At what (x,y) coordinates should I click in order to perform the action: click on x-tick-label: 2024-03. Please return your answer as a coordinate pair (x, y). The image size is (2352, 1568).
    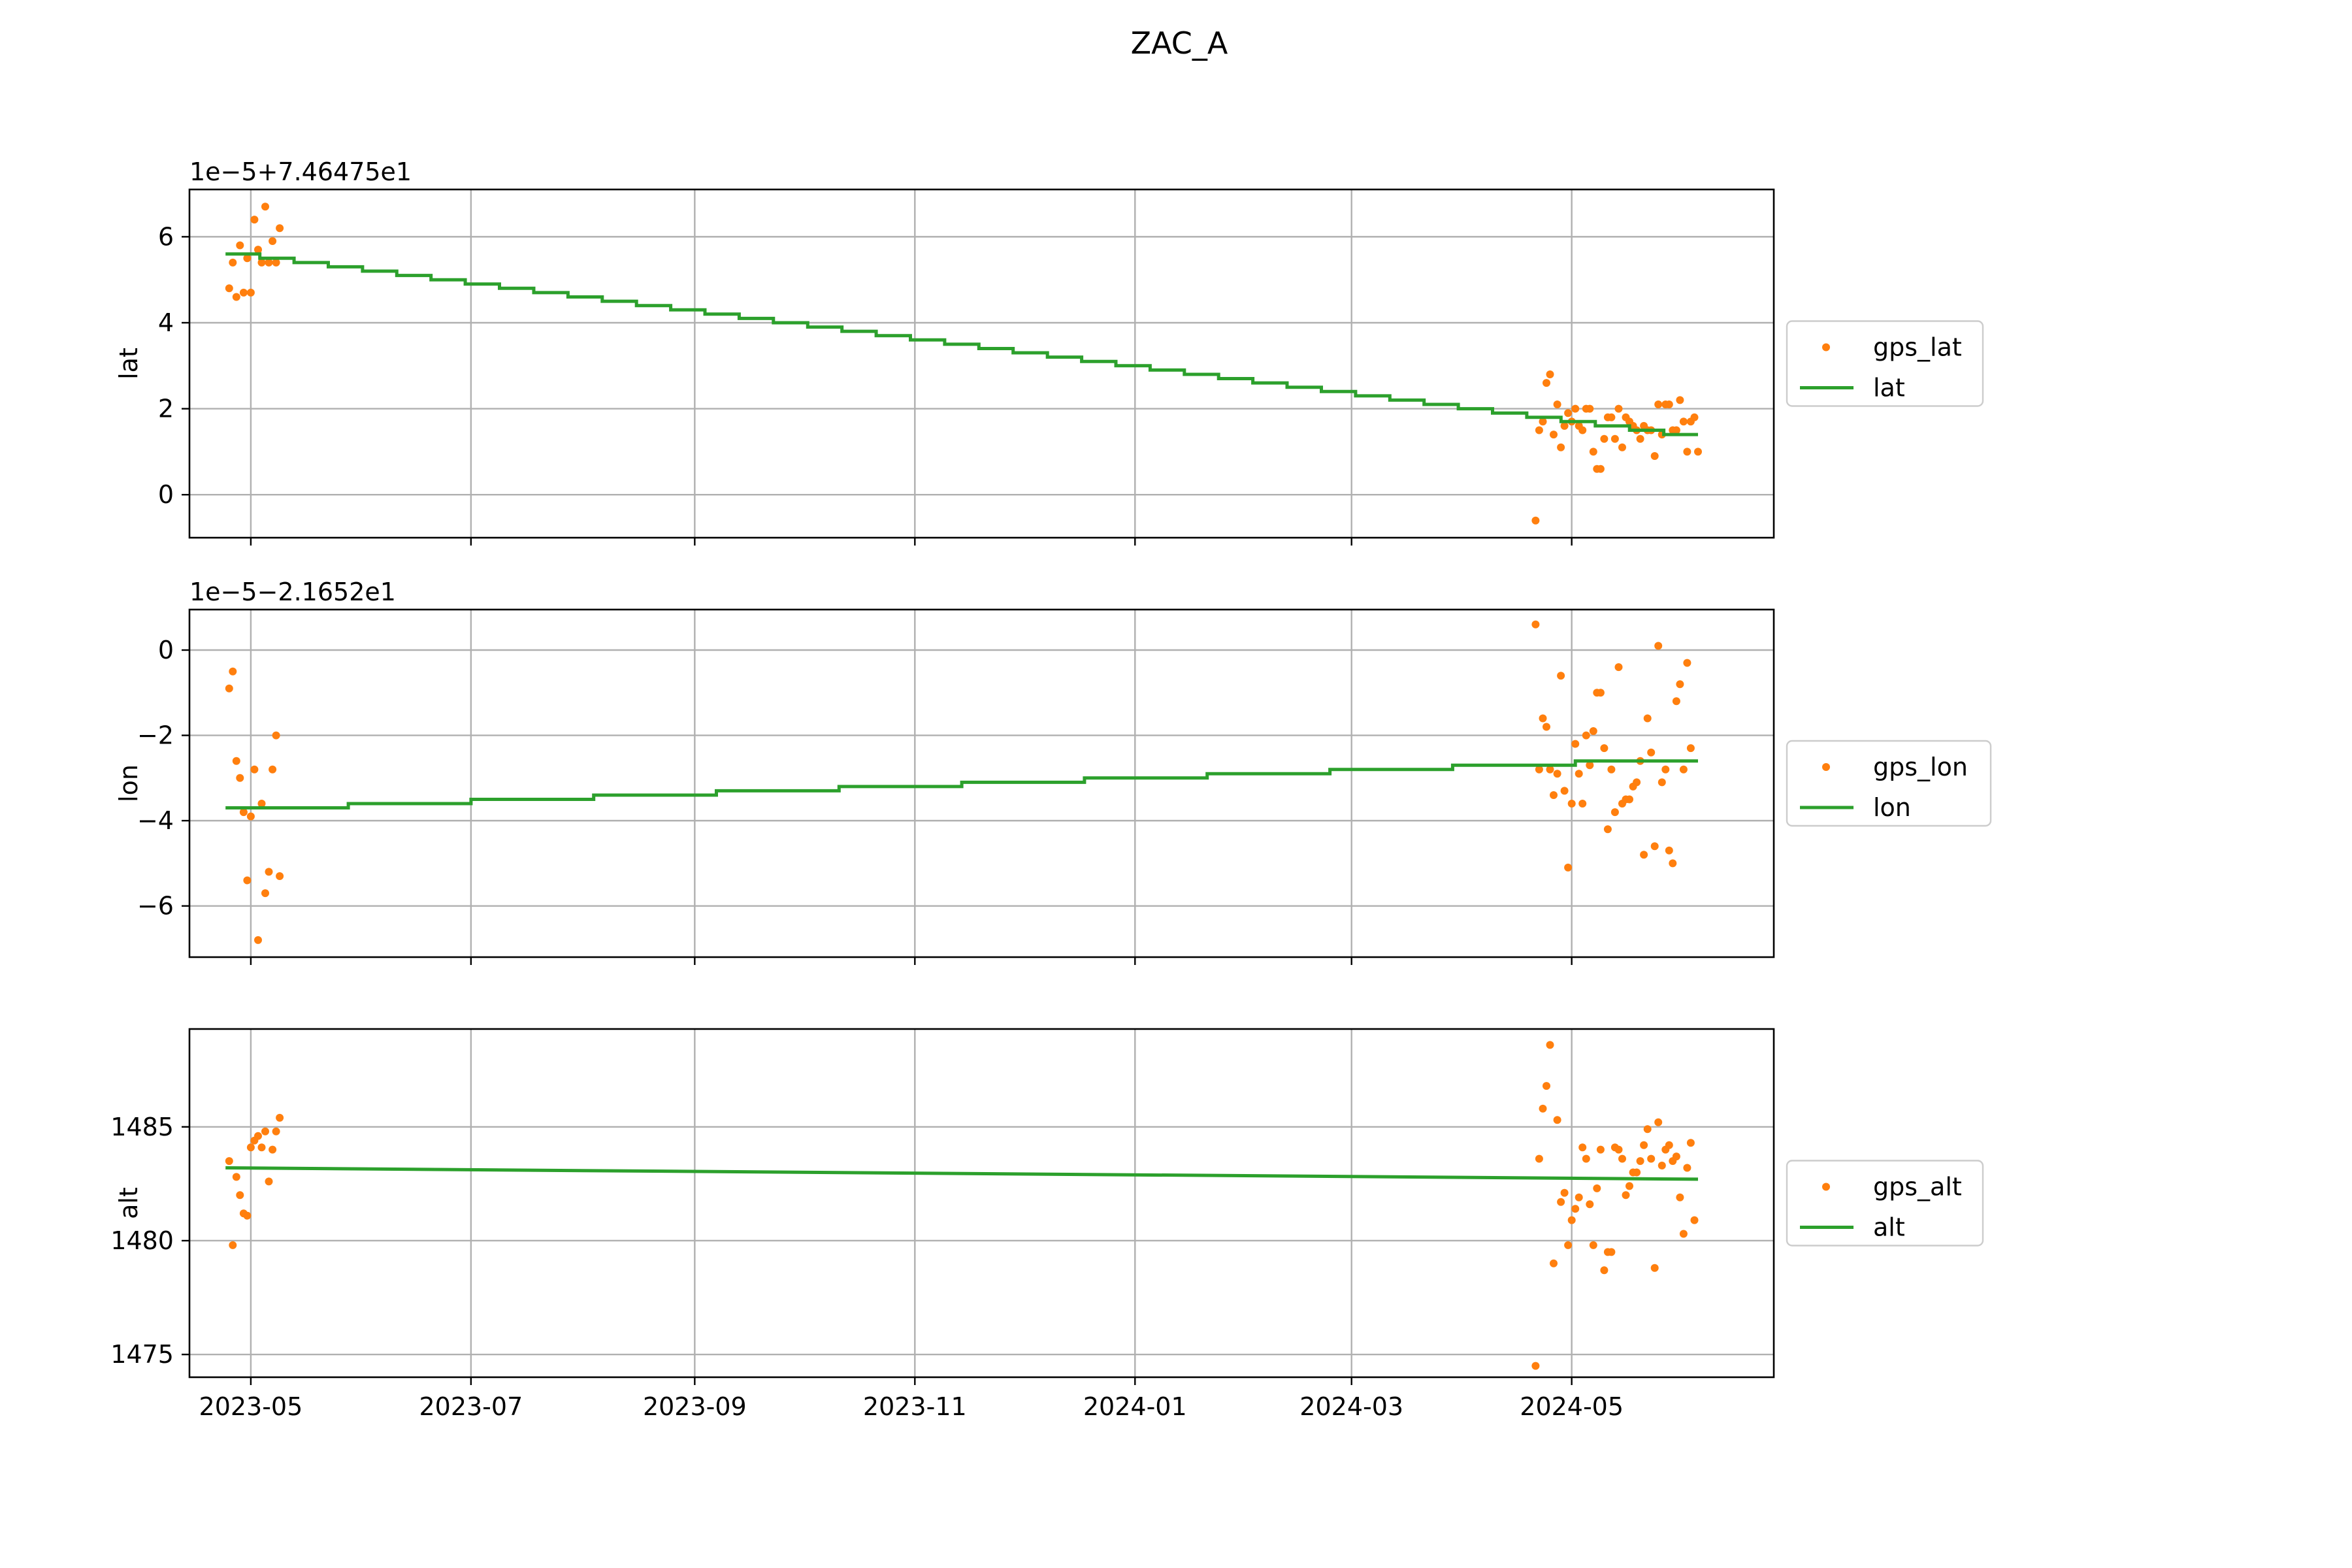
    Looking at the image, I should click on (1351, 1406).